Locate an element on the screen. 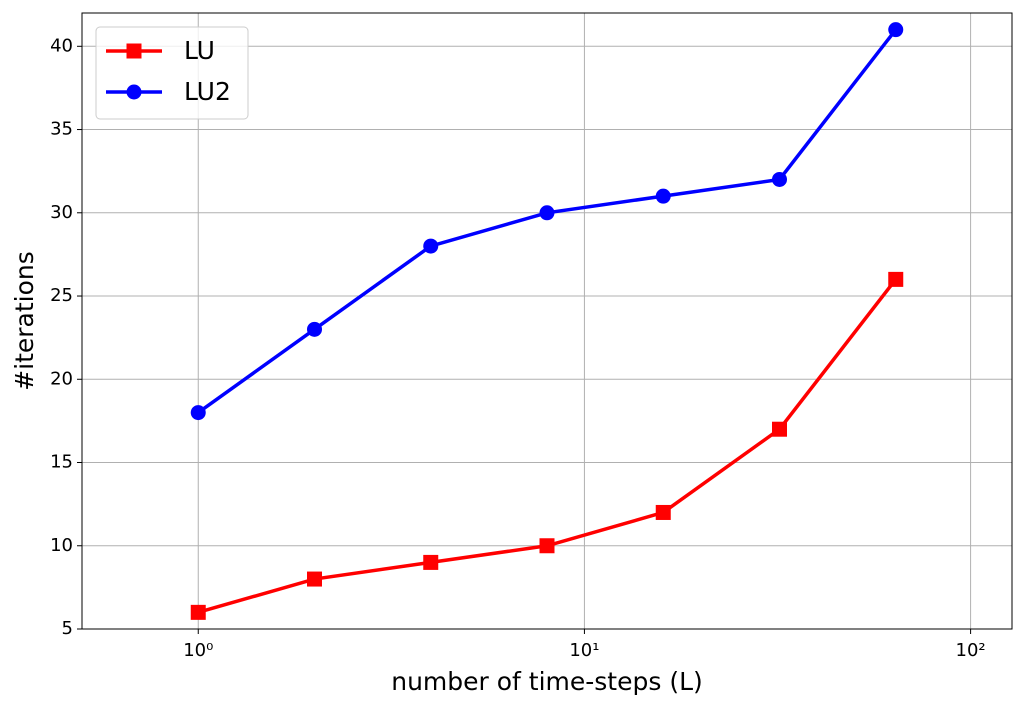 The image size is (1025, 707). x-tick-label: 10¹ is located at coordinates (584, 650).